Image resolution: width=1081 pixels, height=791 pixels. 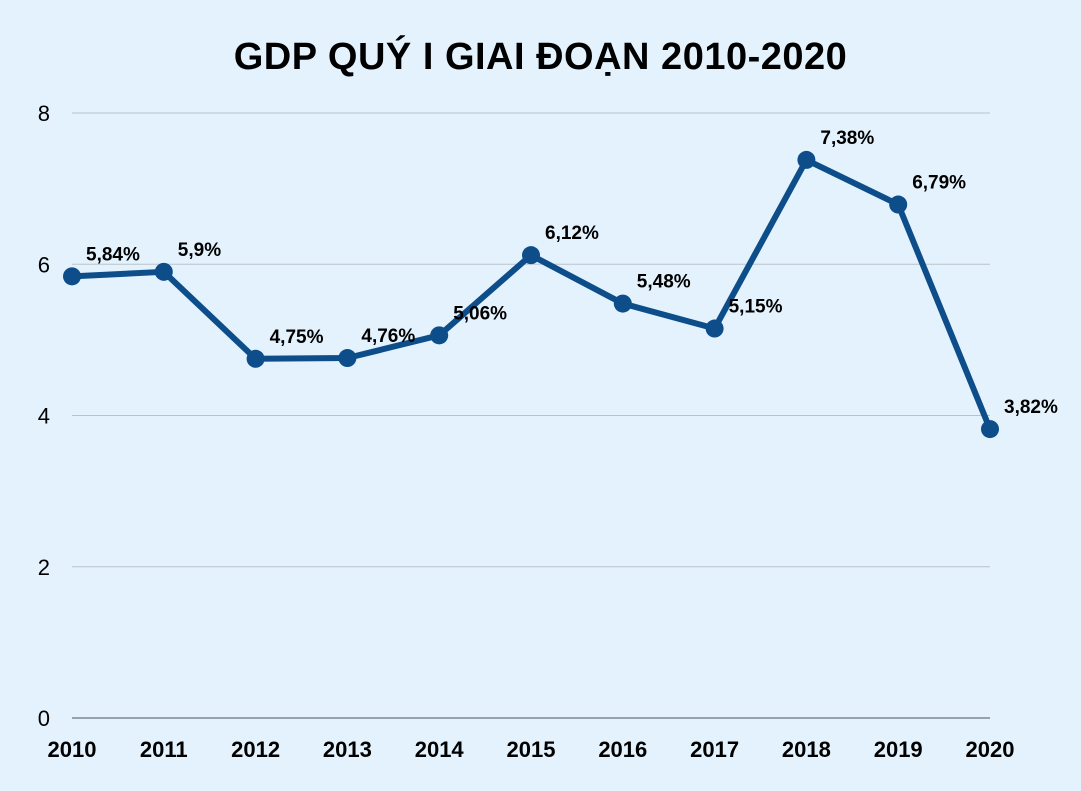 What do you see at coordinates (347, 749) in the screenshot?
I see `x-tick-label-2013: 2013` at bounding box center [347, 749].